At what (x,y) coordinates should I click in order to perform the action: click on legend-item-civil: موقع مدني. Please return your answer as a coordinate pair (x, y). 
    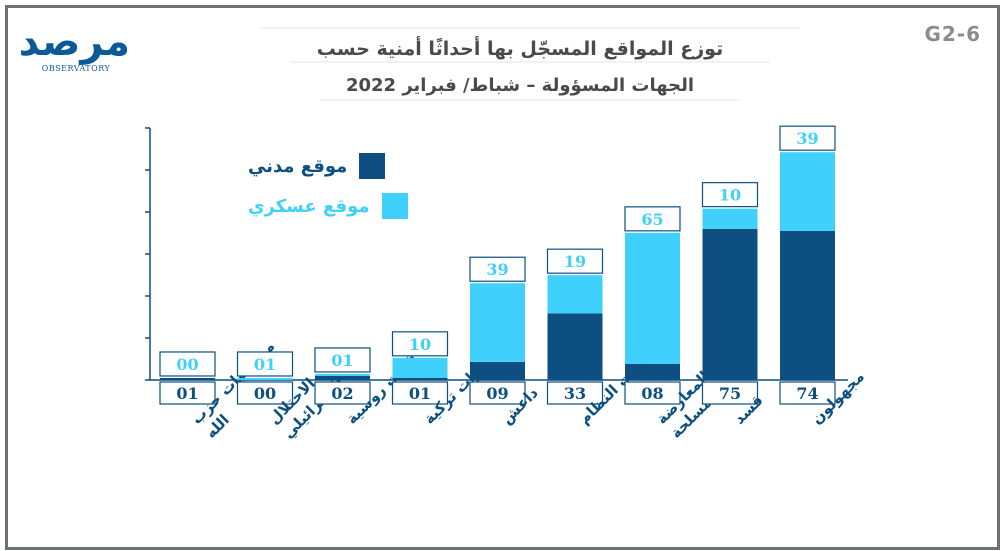
    Looking at the image, I should click on (317, 166).